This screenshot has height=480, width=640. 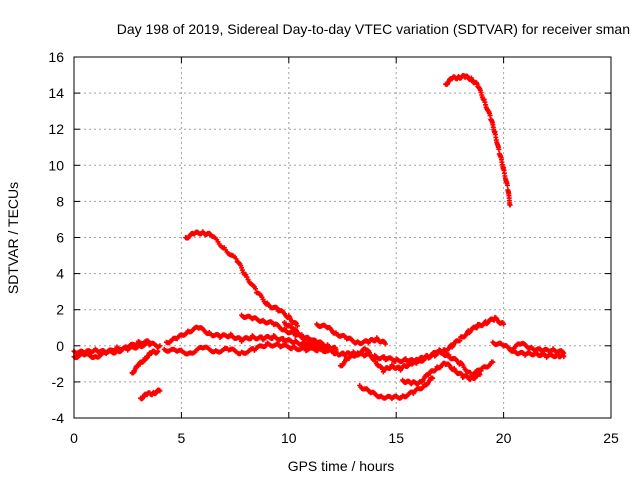 What do you see at coordinates (74, 438) in the screenshot?
I see `x-tick-label: 0` at bounding box center [74, 438].